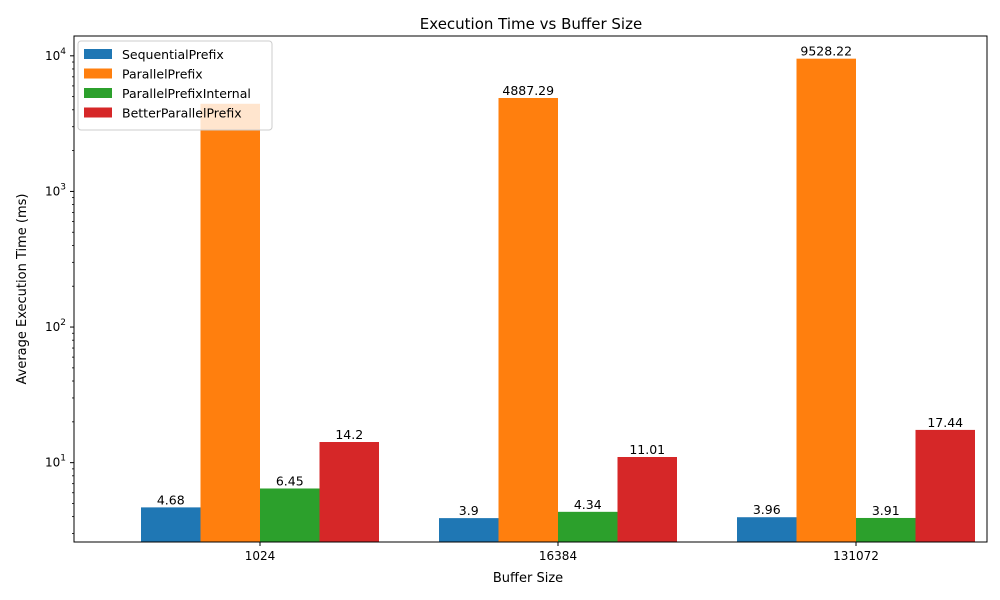  I want to click on legend-swatch-ParallelPrefix, so click(98, 73).